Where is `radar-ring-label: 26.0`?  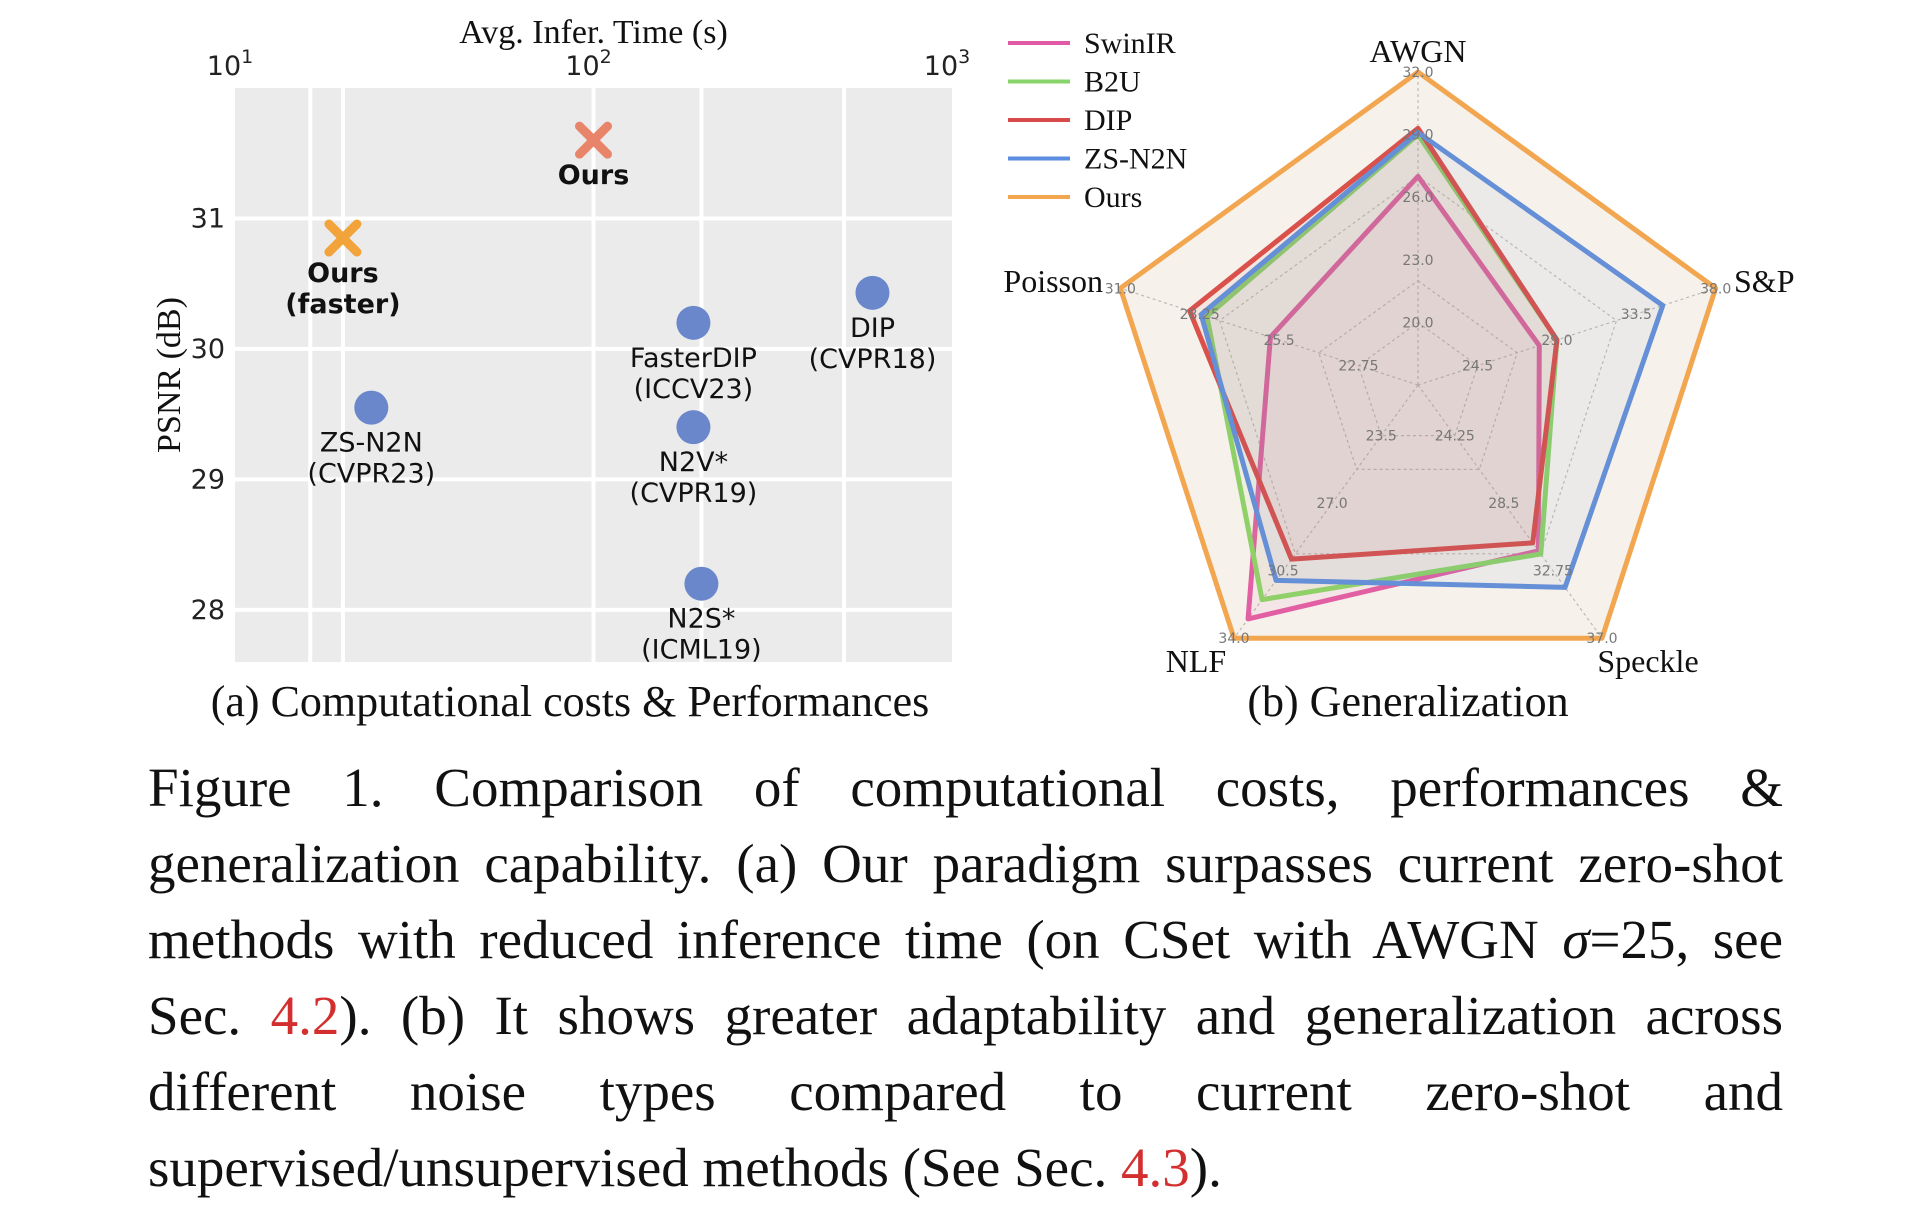 radar-ring-label: 26.0 is located at coordinates (1417, 198).